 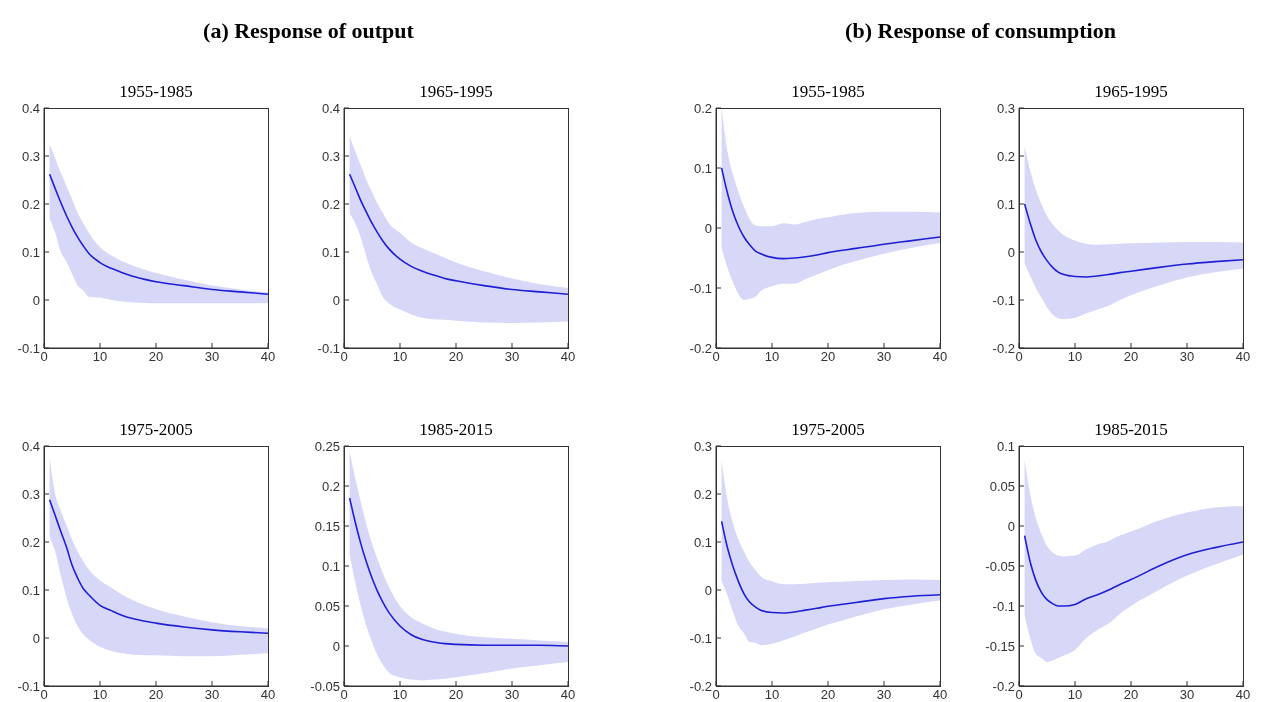 What do you see at coordinates (308, 31) in the screenshot?
I see `text: (a) Response of output` at bounding box center [308, 31].